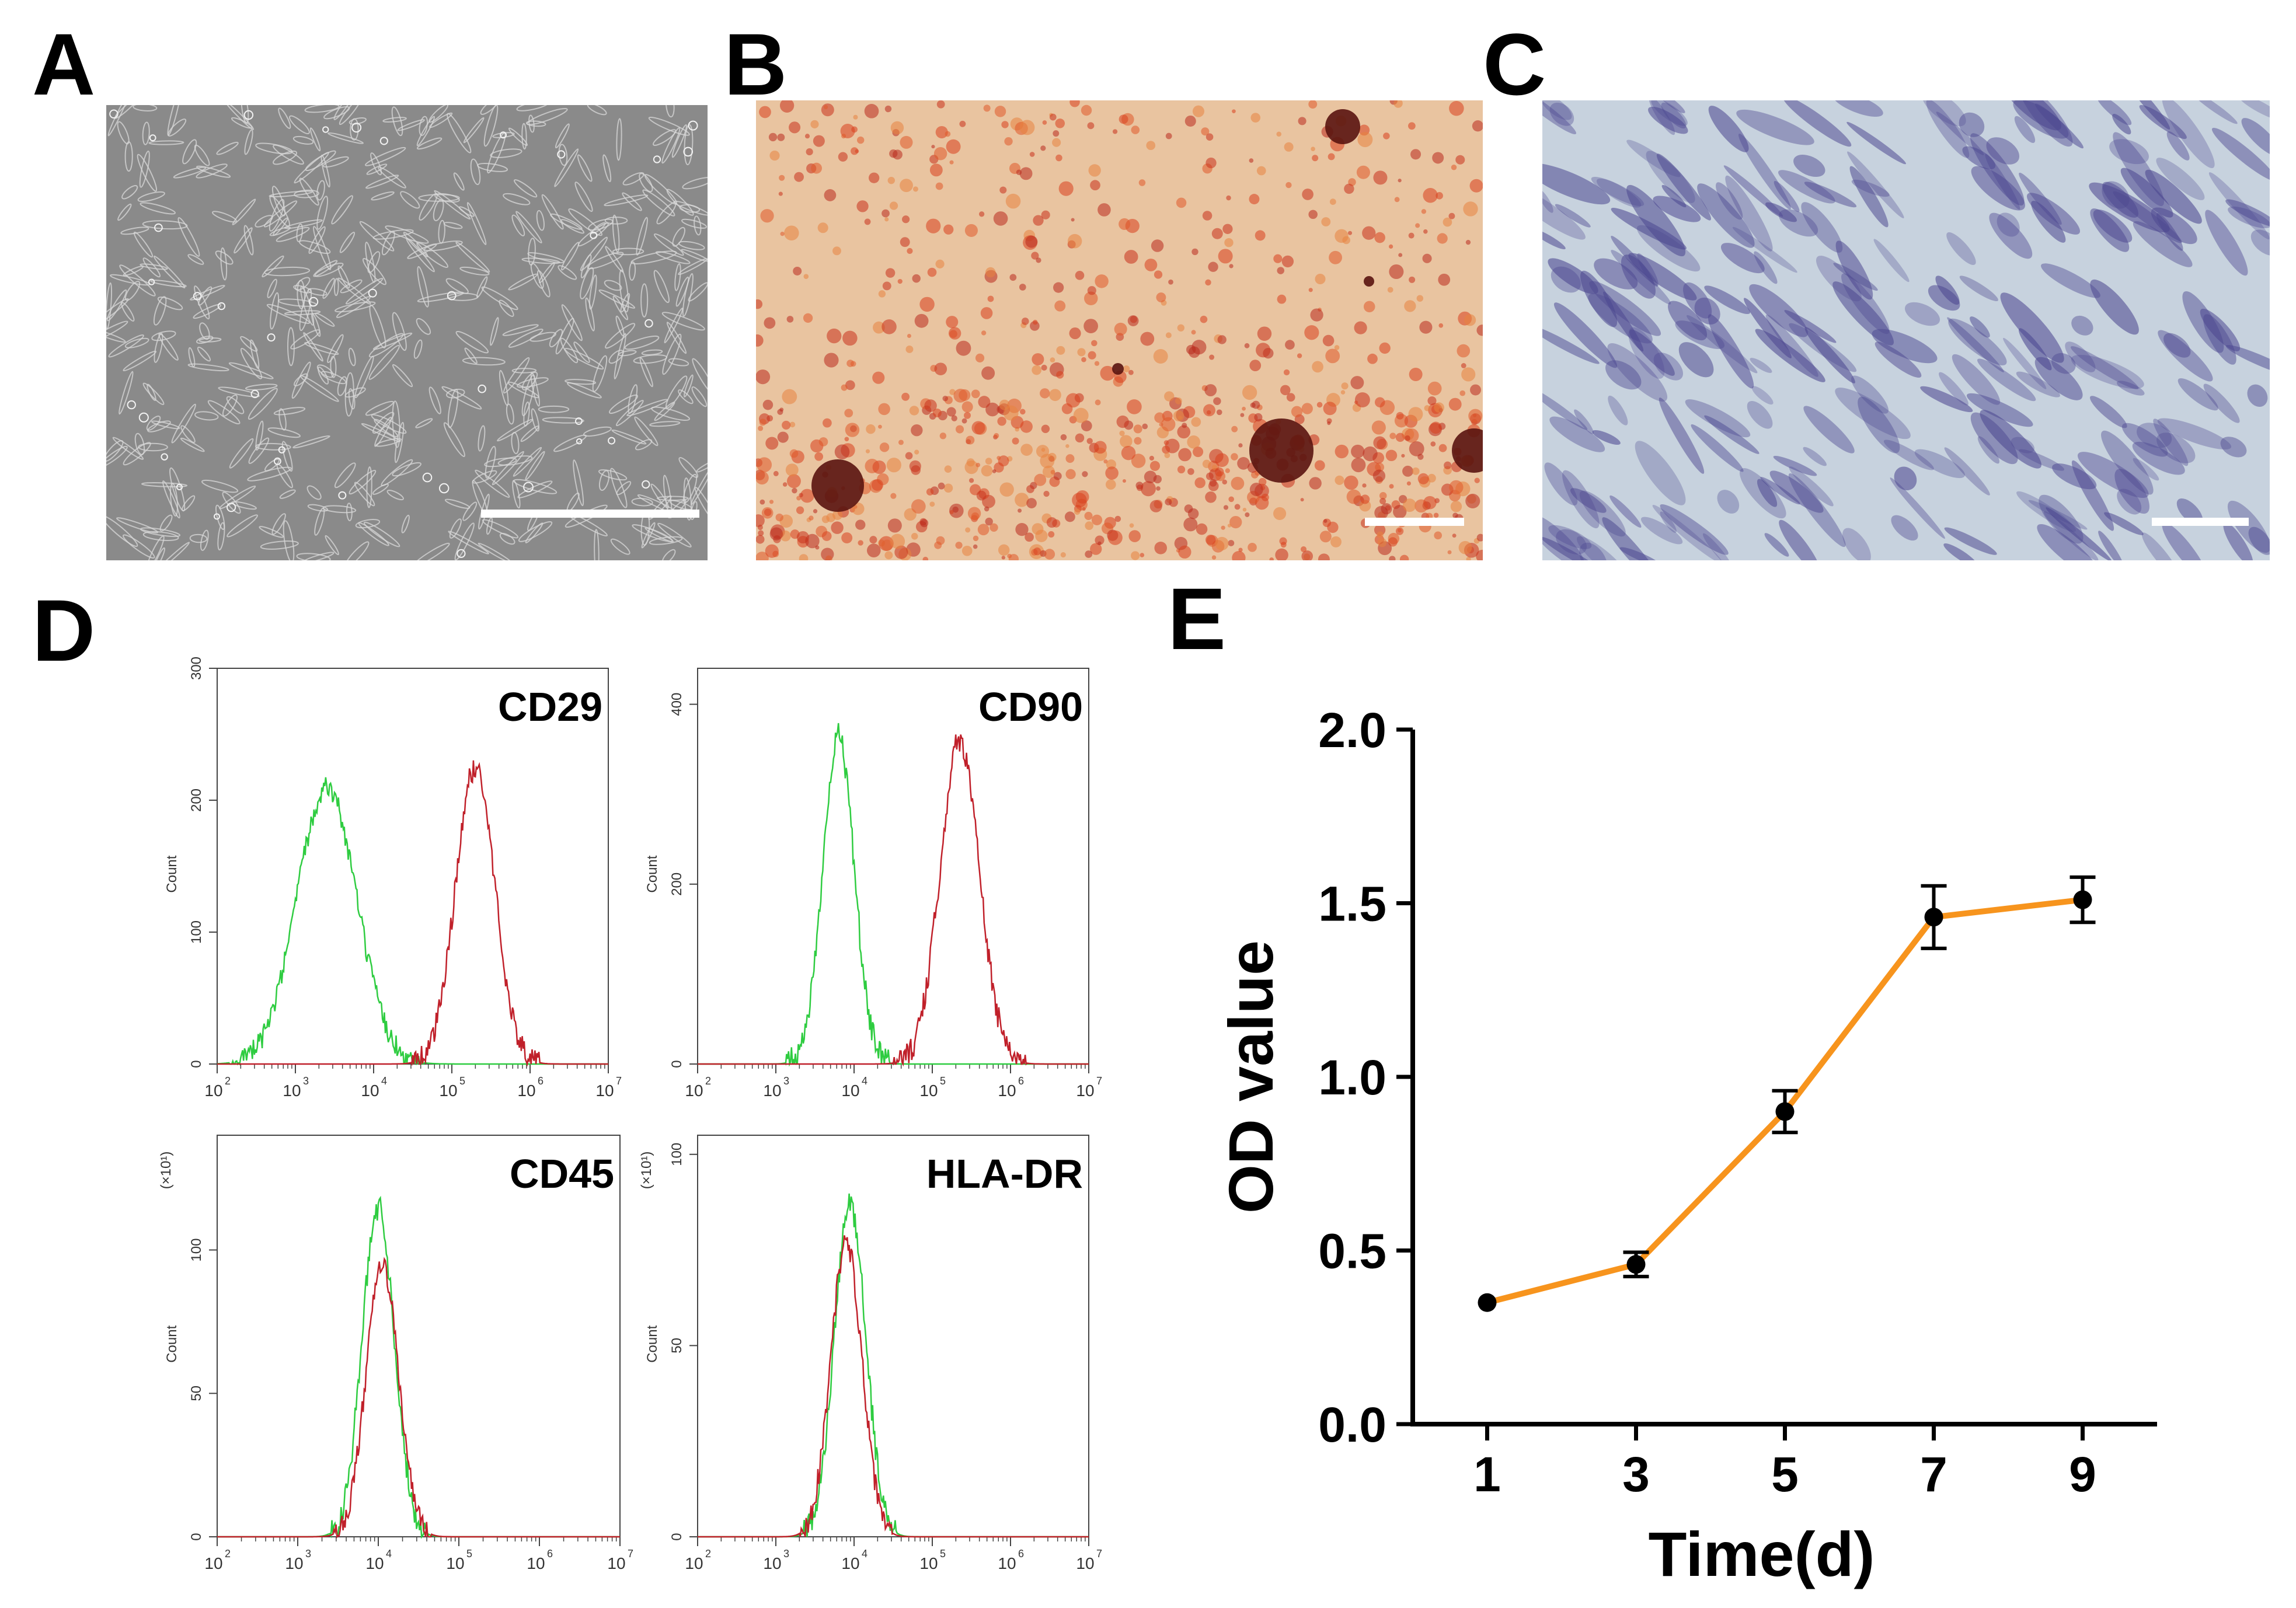  I want to click on histogram-marker-label: HLA-DR, so click(1005, 1174).